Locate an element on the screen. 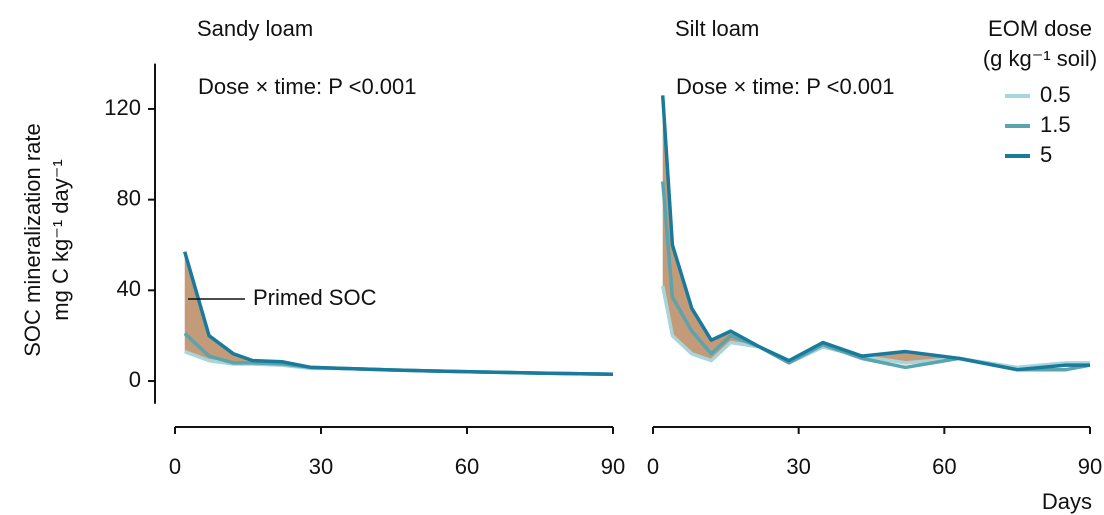 This screenshot has height=515, width=1104. legend-title: (g kg⁻¹ soil) is located at coordinates (1040, 58).